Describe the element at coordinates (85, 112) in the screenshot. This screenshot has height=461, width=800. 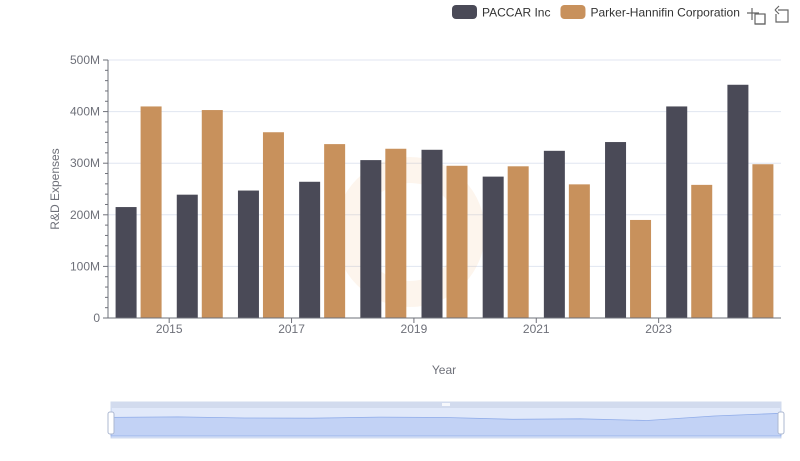
I see `y-tick-label: 400M` at that location.